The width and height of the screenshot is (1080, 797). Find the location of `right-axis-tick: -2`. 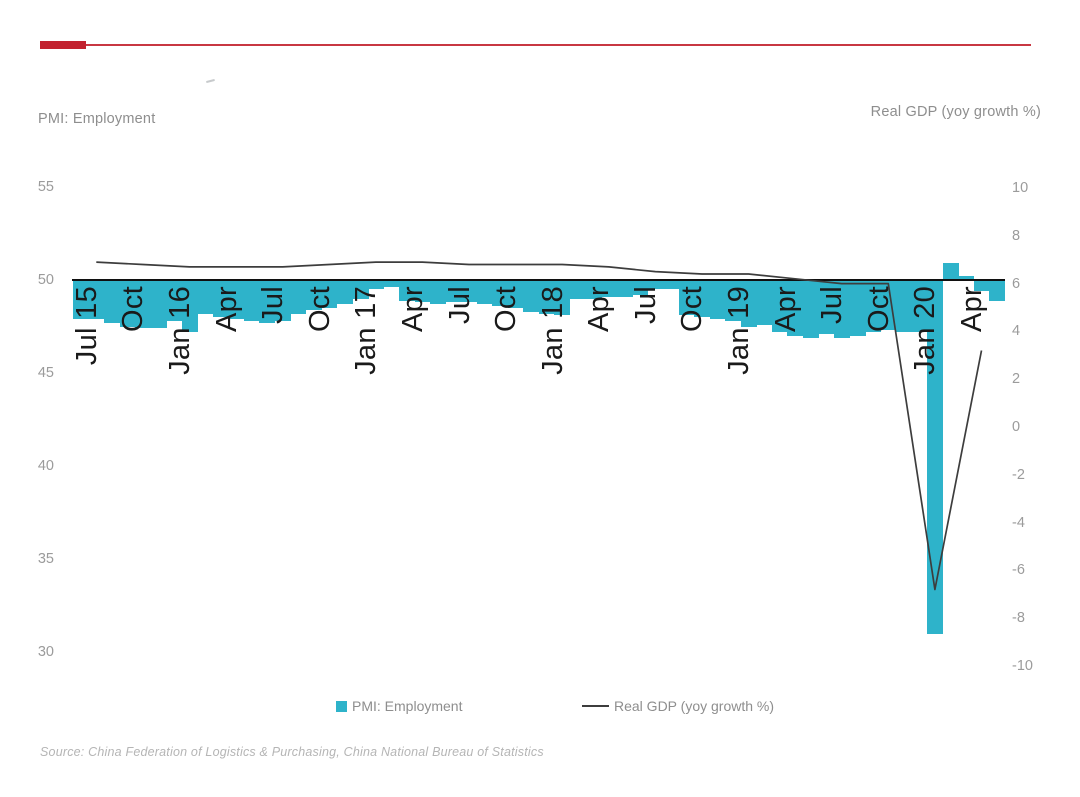

right-axis-tick: -2 is located at coordinates (1018, 474).